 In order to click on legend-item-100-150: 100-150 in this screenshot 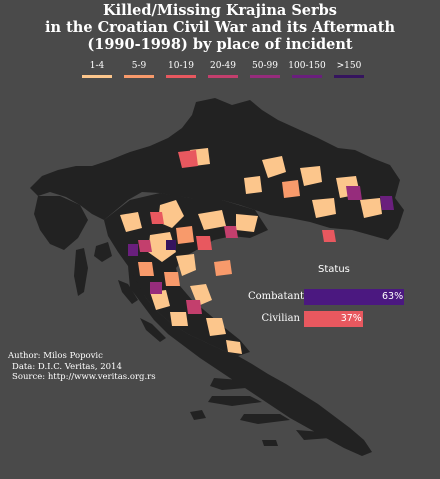, I will do `click(307, 69)`.